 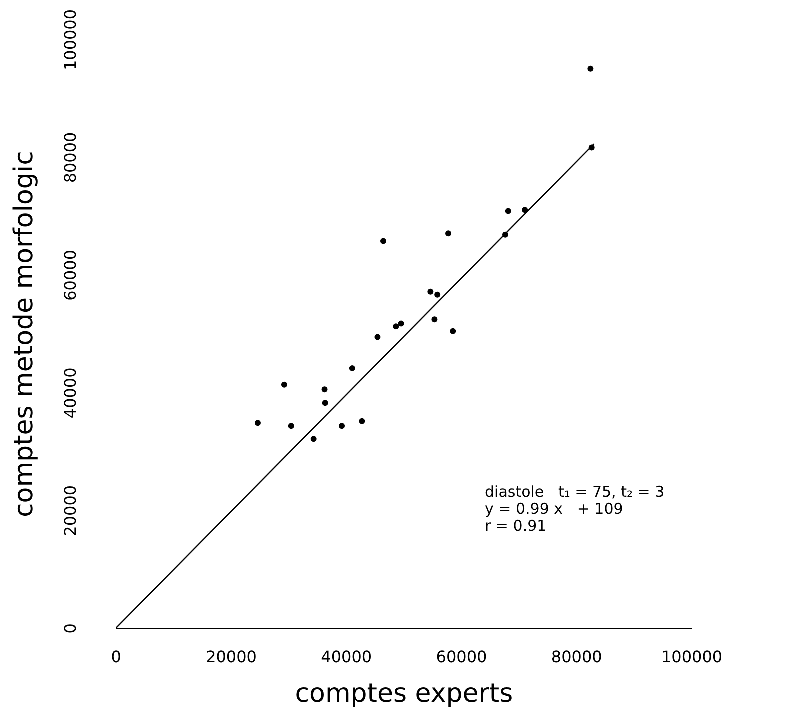 I want to click on annotation: diastole t₁ = 75, t₂ = 3, so click(x=575, y=492).